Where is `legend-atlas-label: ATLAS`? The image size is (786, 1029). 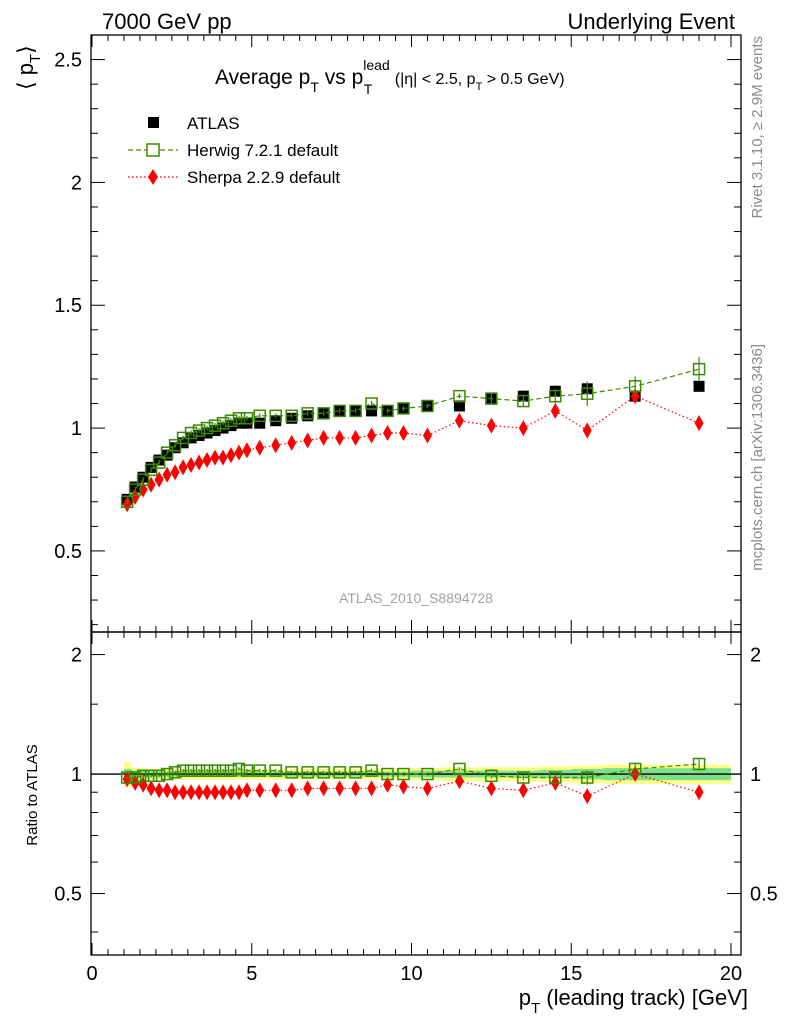 legend-atlas-label: ATLAS is located at coordinates (213, 123).